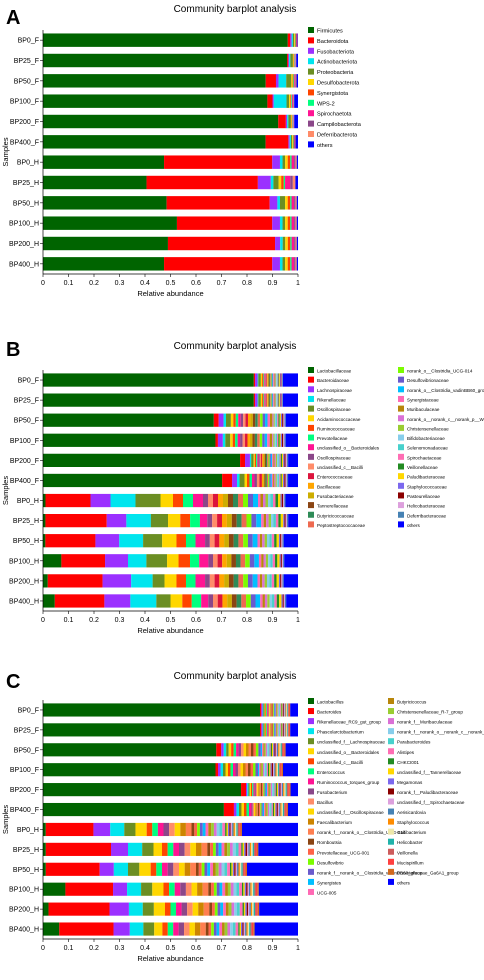 The image size is (484, 980). Describe the element at coordinates (421, 476) in the screenshot. I see `legend-item: Paludibacteraceae` at that location.